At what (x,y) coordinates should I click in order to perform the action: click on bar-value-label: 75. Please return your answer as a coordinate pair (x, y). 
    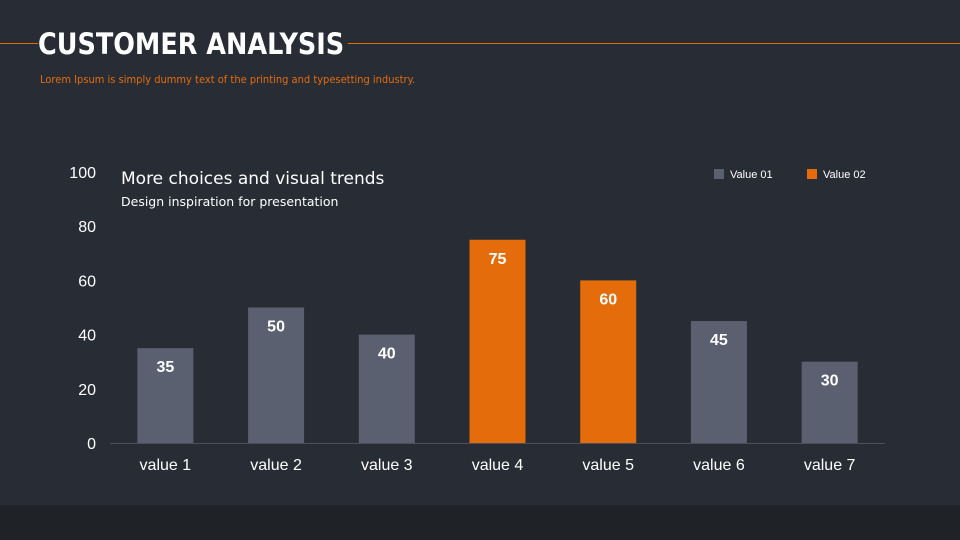
    Looking at the image, I should click on (498, 259).